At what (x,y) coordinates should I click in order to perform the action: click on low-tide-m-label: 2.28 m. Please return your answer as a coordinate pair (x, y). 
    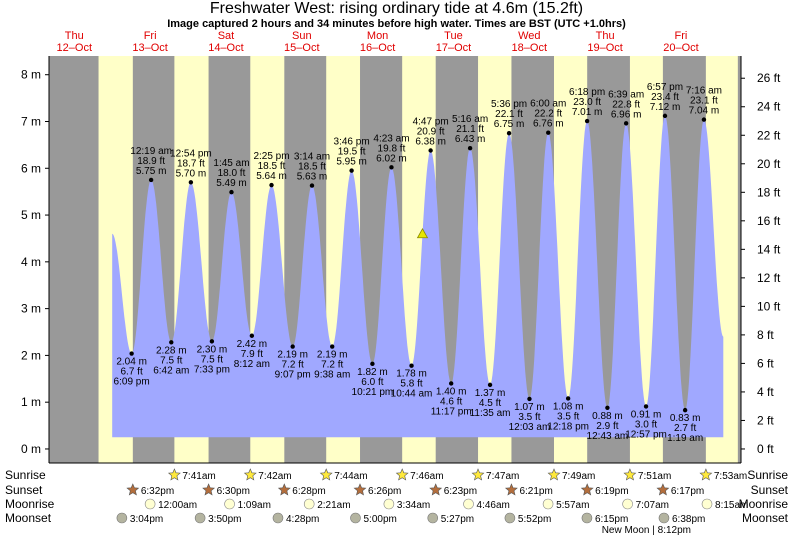
    Looking at the image, I should click on (171, 350).